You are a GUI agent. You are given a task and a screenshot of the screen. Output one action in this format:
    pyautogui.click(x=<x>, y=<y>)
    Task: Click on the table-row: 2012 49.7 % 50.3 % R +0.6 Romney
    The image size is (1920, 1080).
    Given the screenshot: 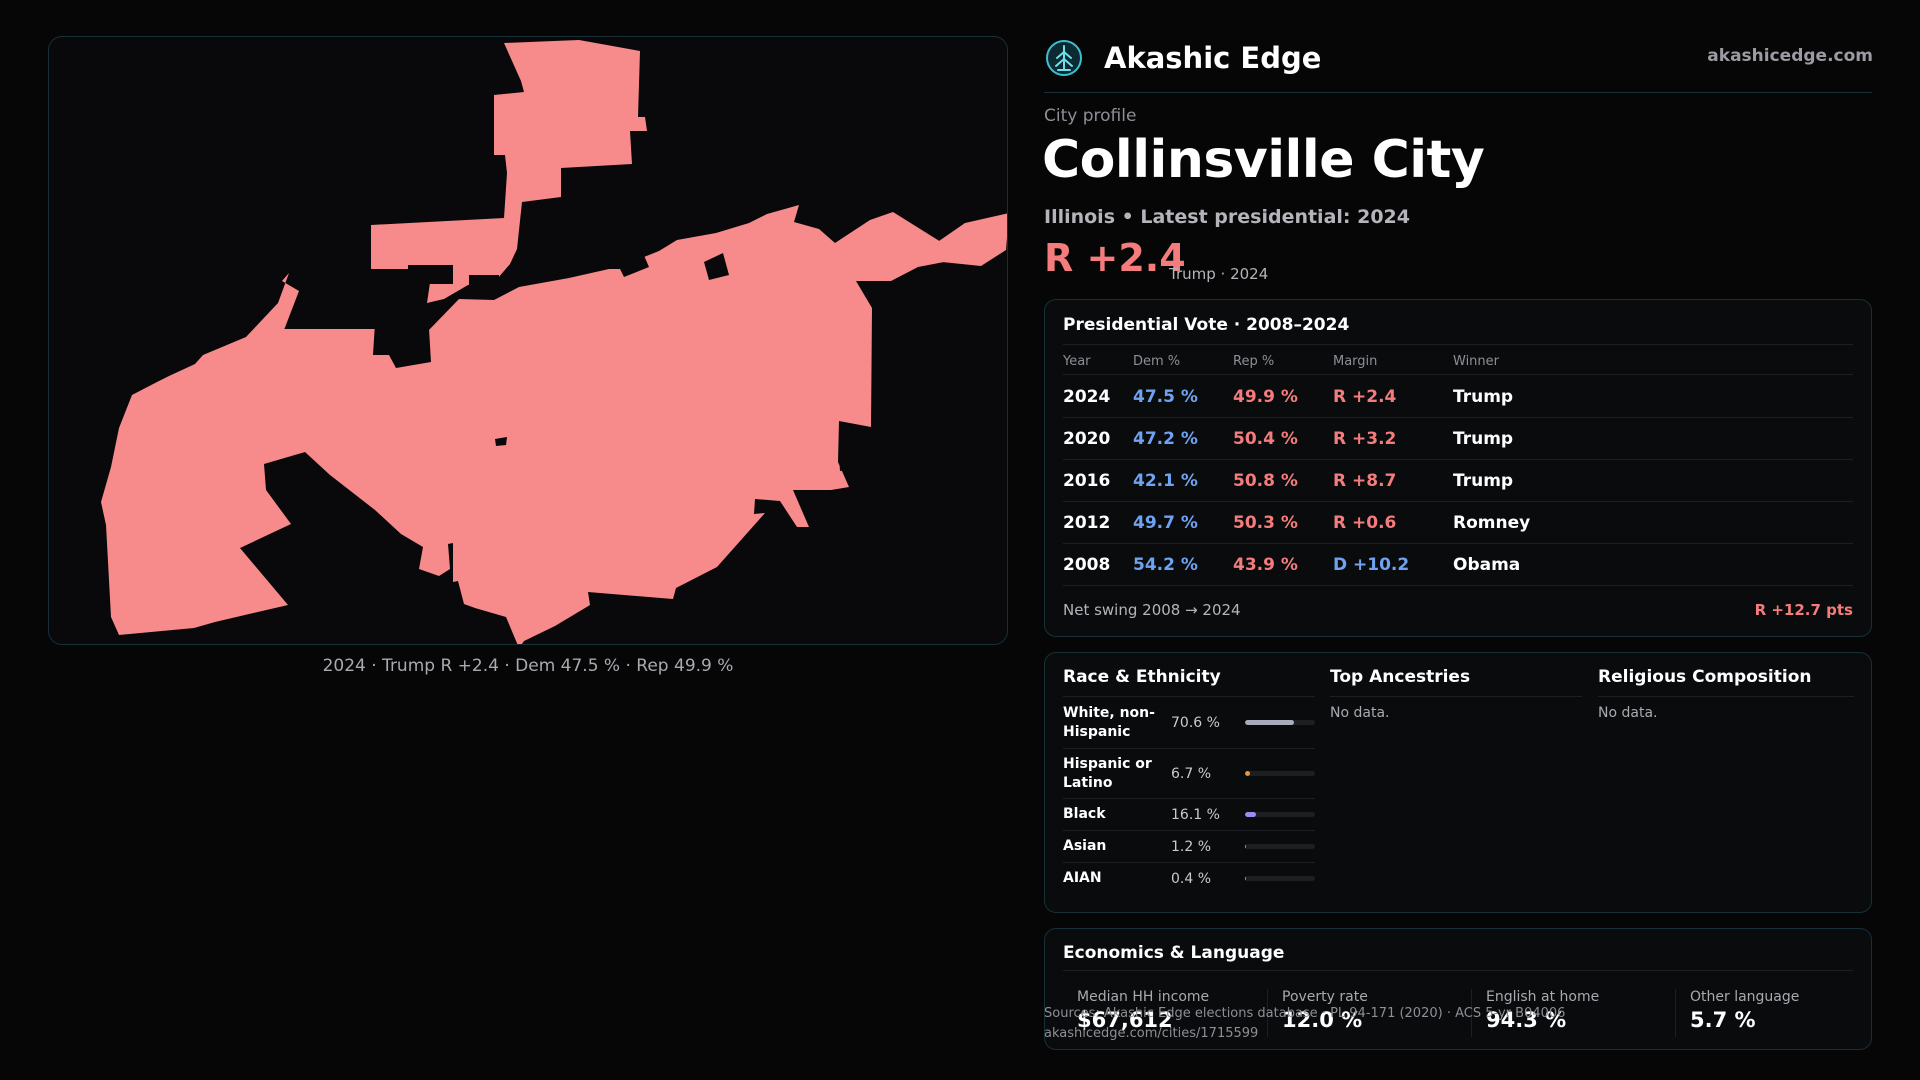 What is the action you would take?
    pyautogui.click(x=1458, y=523)
    